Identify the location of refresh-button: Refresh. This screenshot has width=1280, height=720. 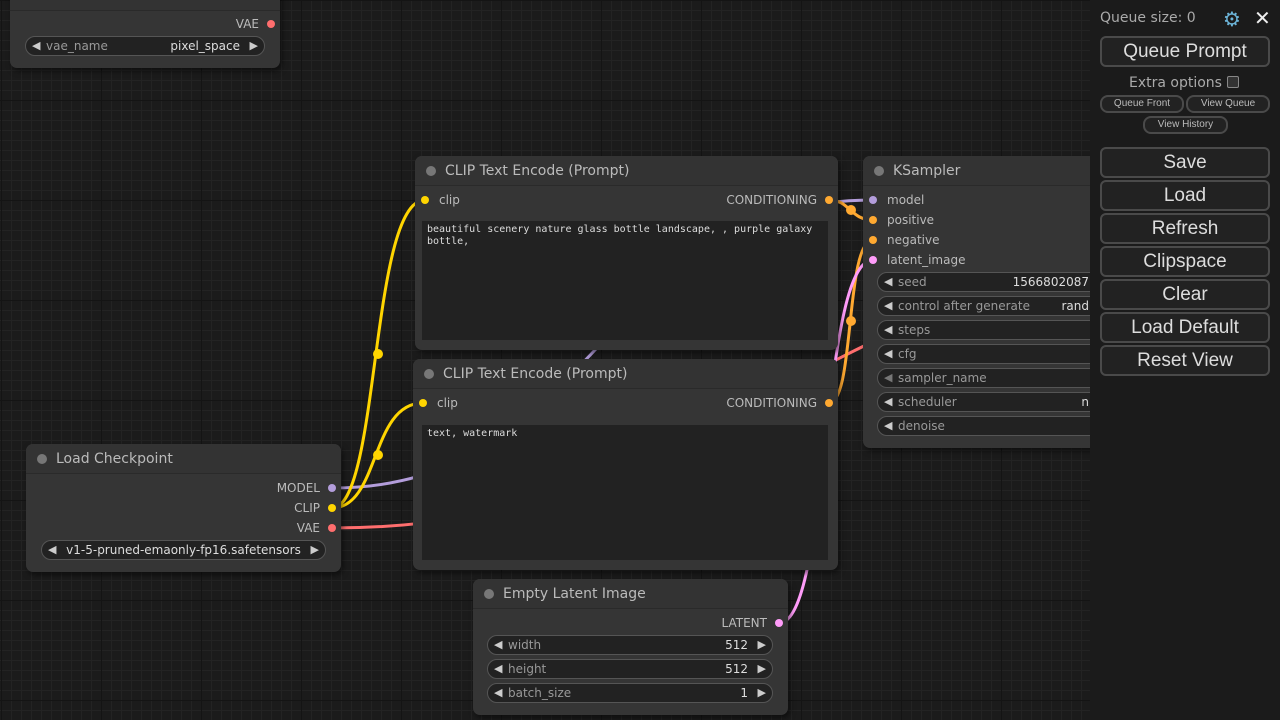
(1185, 228).